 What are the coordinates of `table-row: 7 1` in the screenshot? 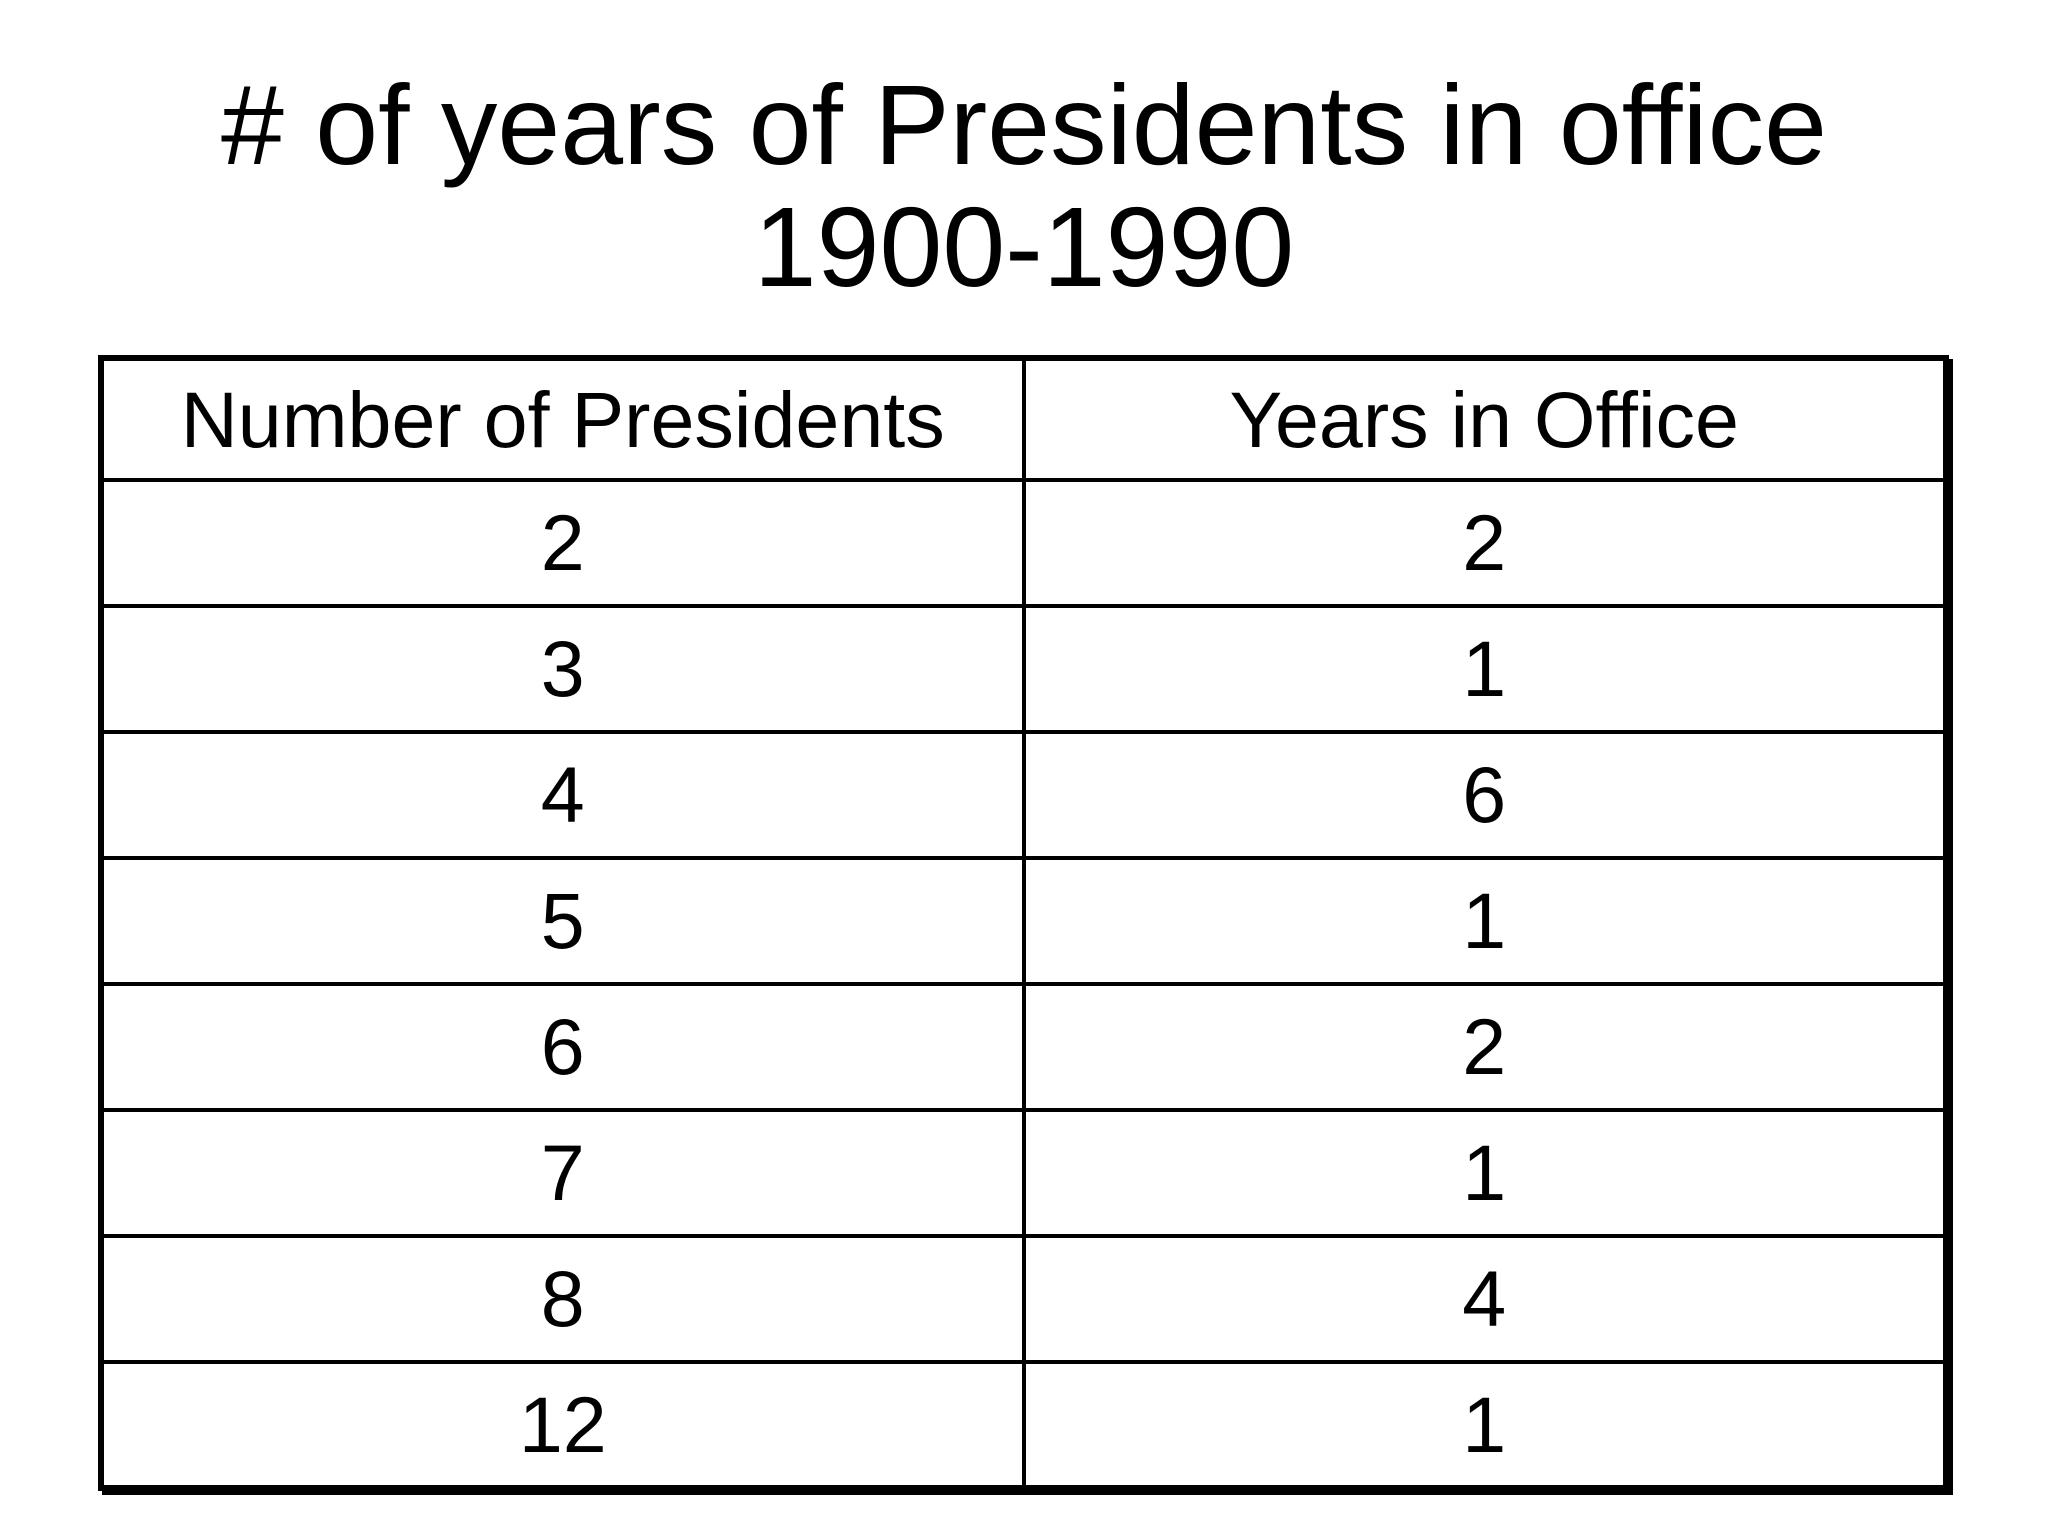 It's located at (1023, 1173).